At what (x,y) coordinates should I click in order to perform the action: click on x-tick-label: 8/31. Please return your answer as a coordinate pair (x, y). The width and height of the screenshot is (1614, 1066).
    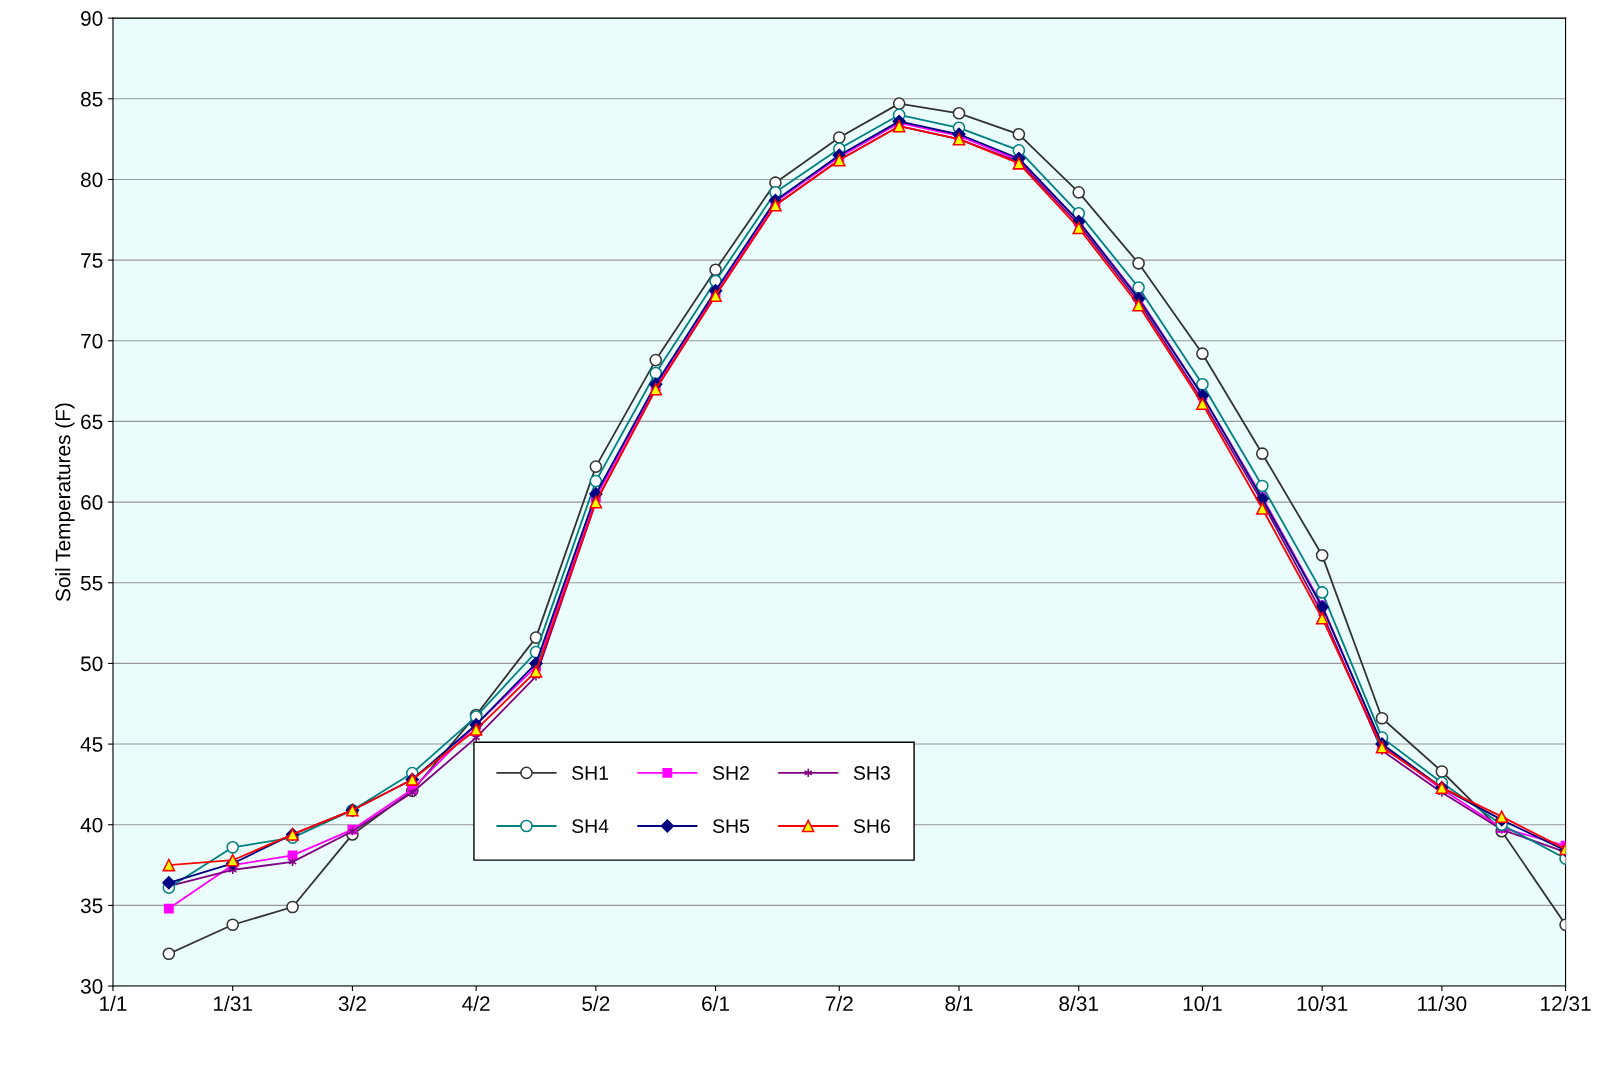
    Looking at the image, I should click on (1078, 1003).